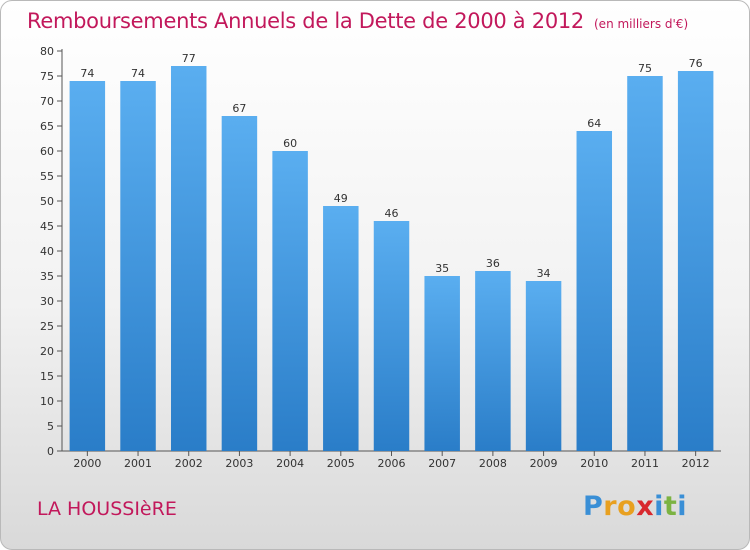  I want to click on logo-letter: P, so click(593, 506).